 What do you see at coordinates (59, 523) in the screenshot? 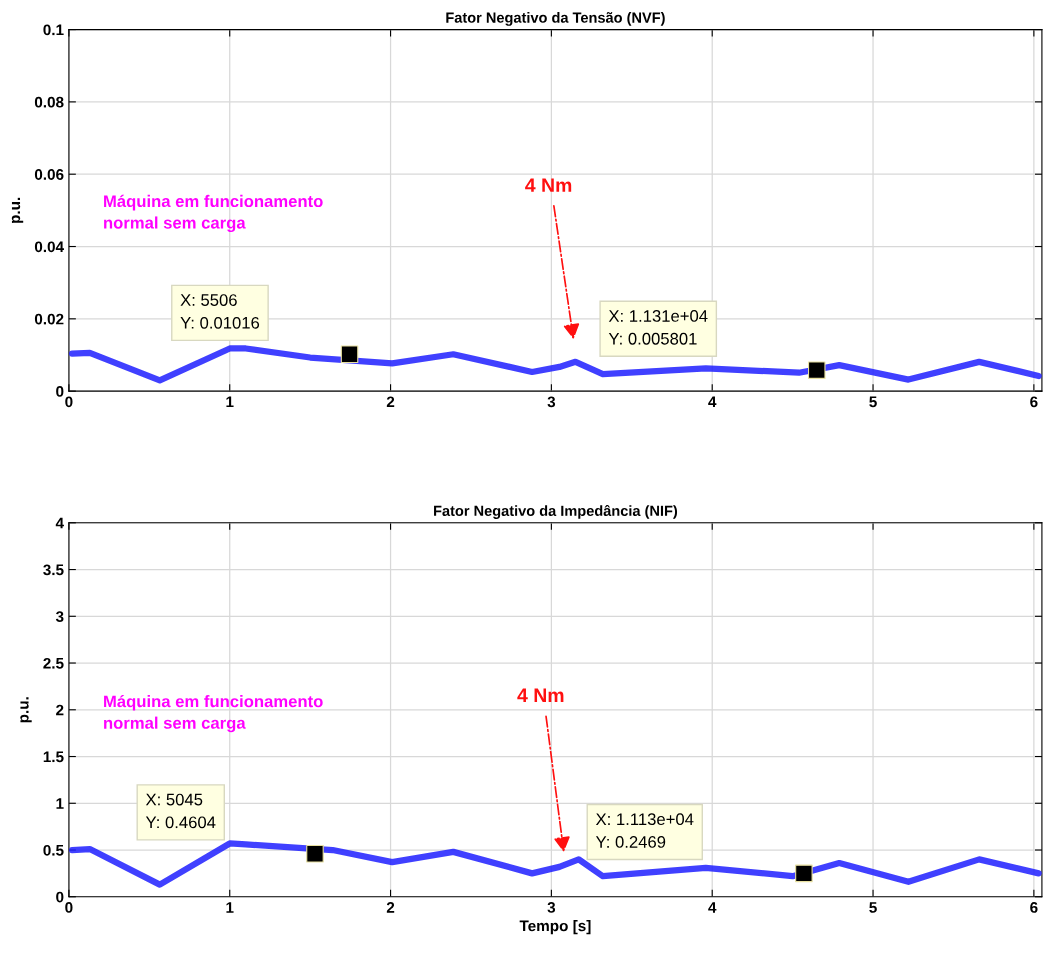
I see `y-tick-label: 4` at bounding box center [59, 523].